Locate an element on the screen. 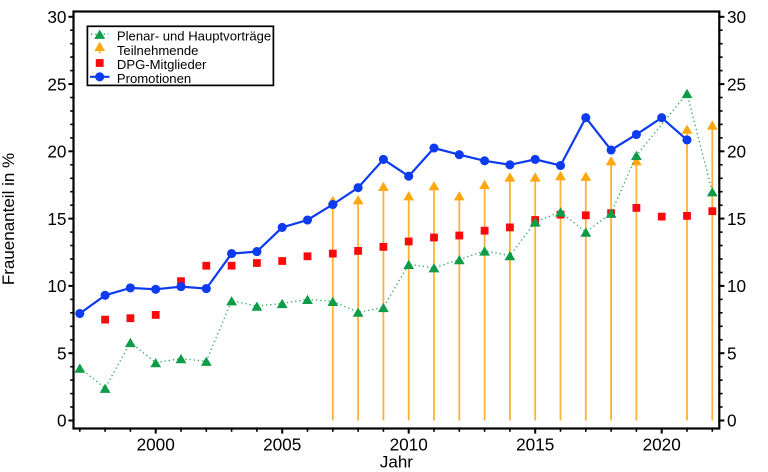  svg-text: Jahr is located at coordinates (396, 462).